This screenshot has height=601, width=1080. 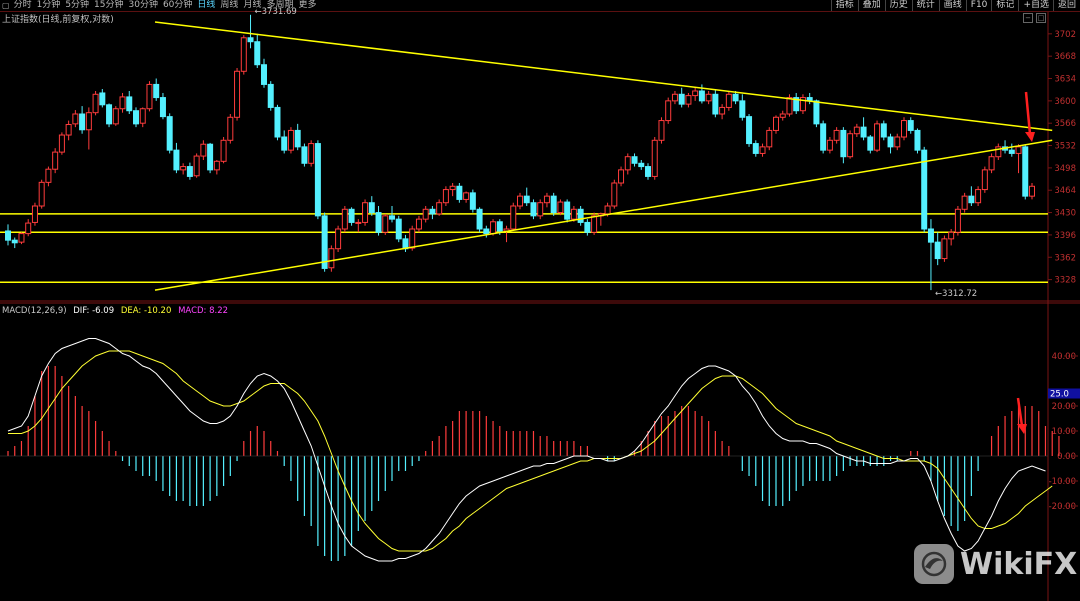 I want to click on period-tab-5: 60分钟, so click(x=177, y=5).